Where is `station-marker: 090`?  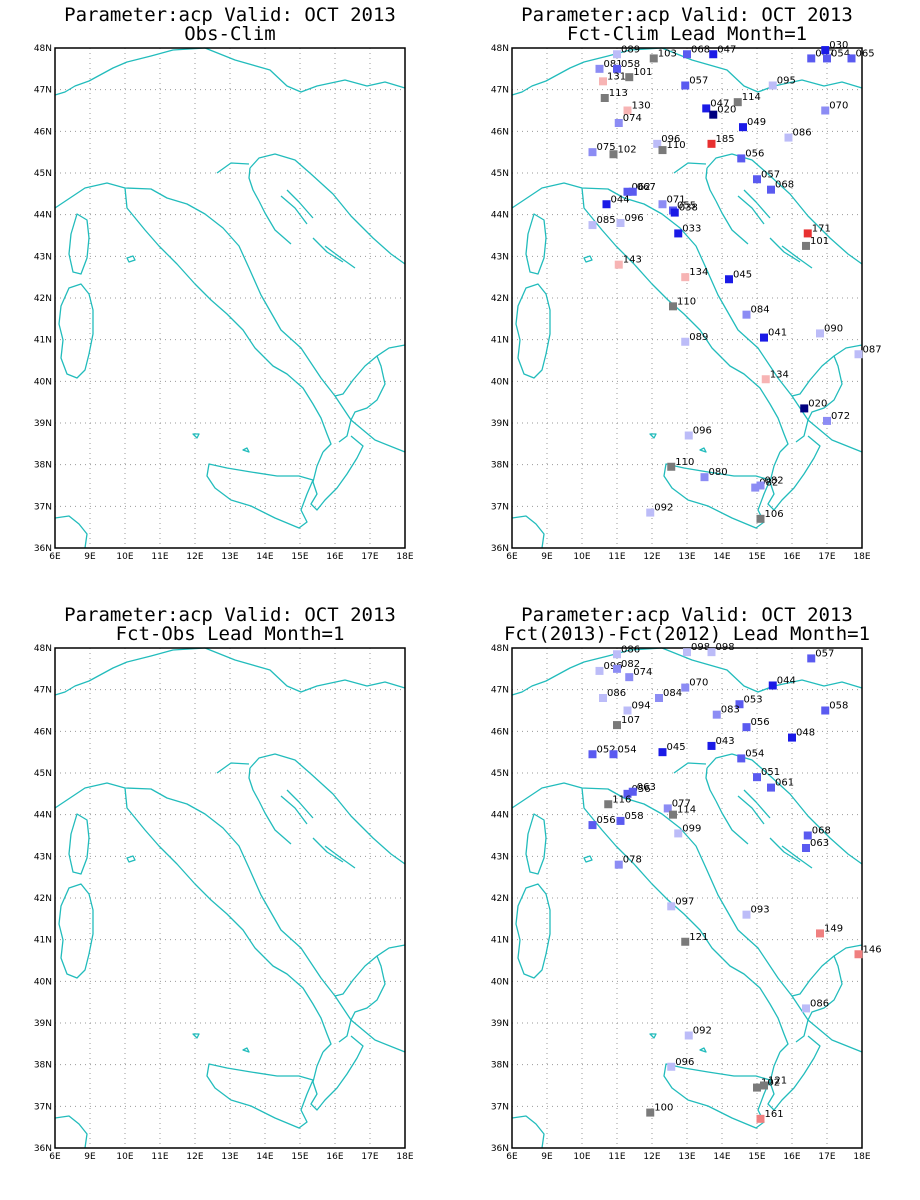 station-marker: 090 is located at coordinates (829, 330).